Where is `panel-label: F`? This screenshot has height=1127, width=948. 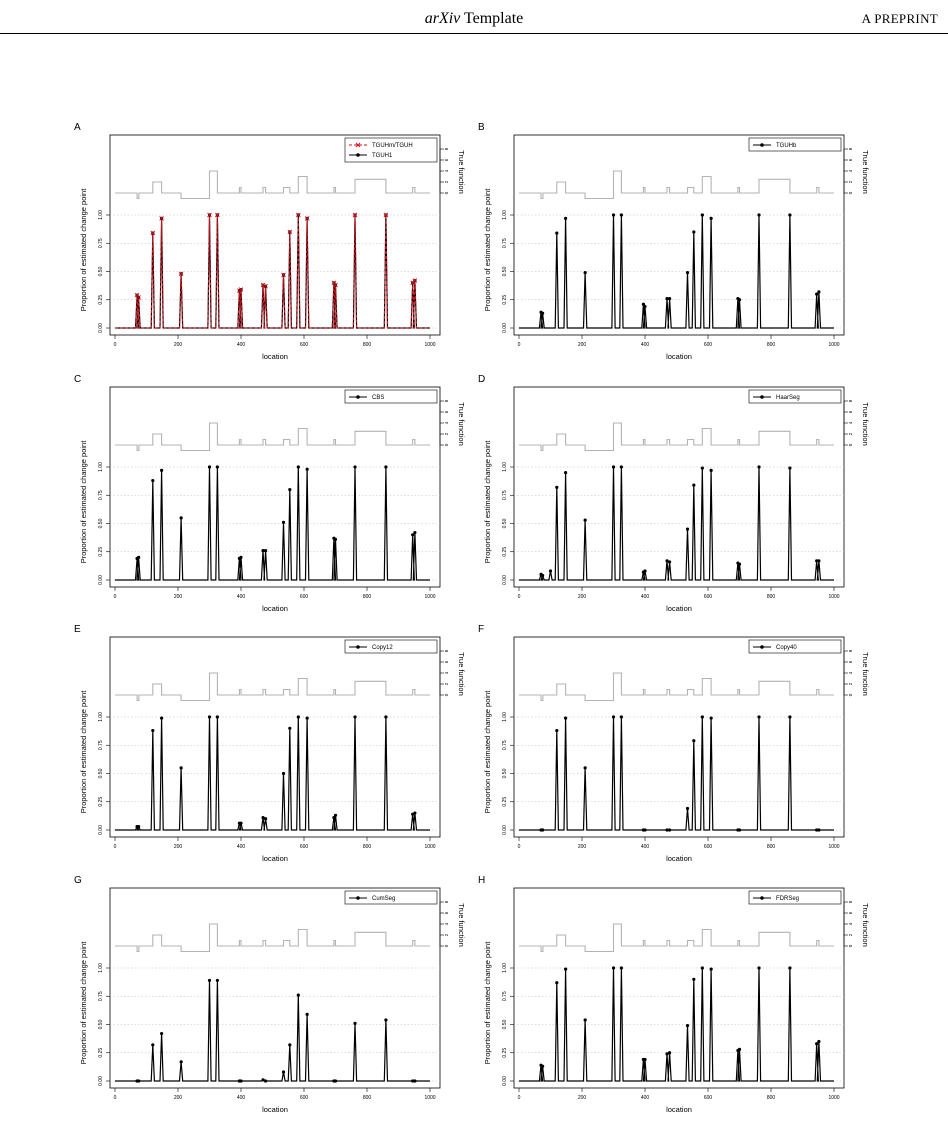
panel-label: F is located at coordinates (481, 629).